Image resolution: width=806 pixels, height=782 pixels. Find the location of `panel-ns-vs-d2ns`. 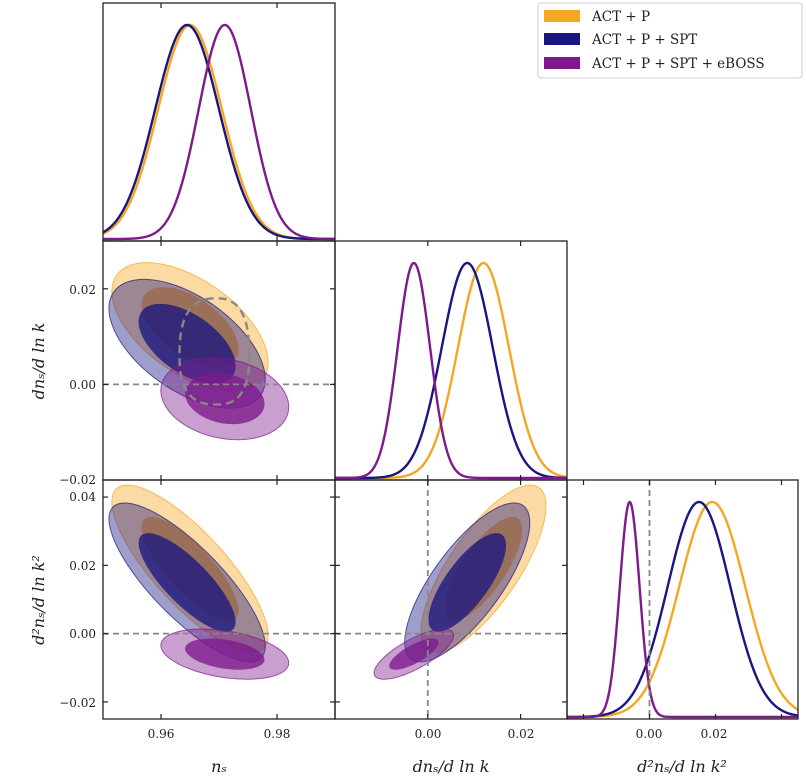

panel-ns-vs-d2ns is located at coordinates (219, 582).